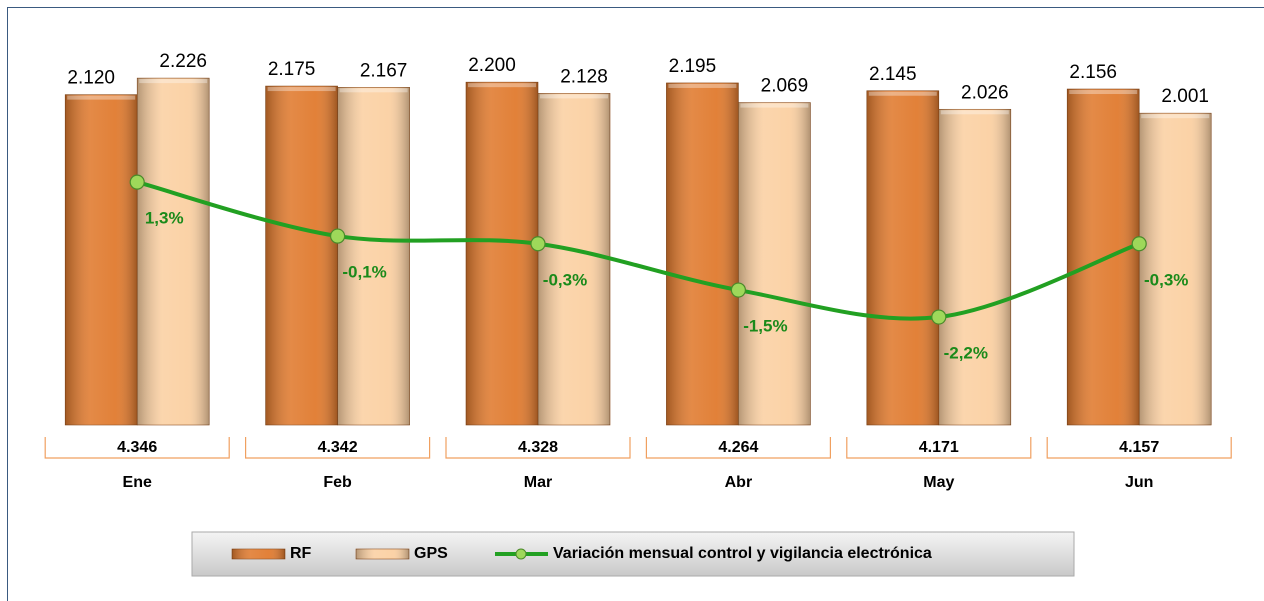 The width and height of the screenshot is (1264, 601). What do you see at coordinates (292, 69) in the screenshot?
I see `value-label: 2.175` at bounding box center [292, 69].